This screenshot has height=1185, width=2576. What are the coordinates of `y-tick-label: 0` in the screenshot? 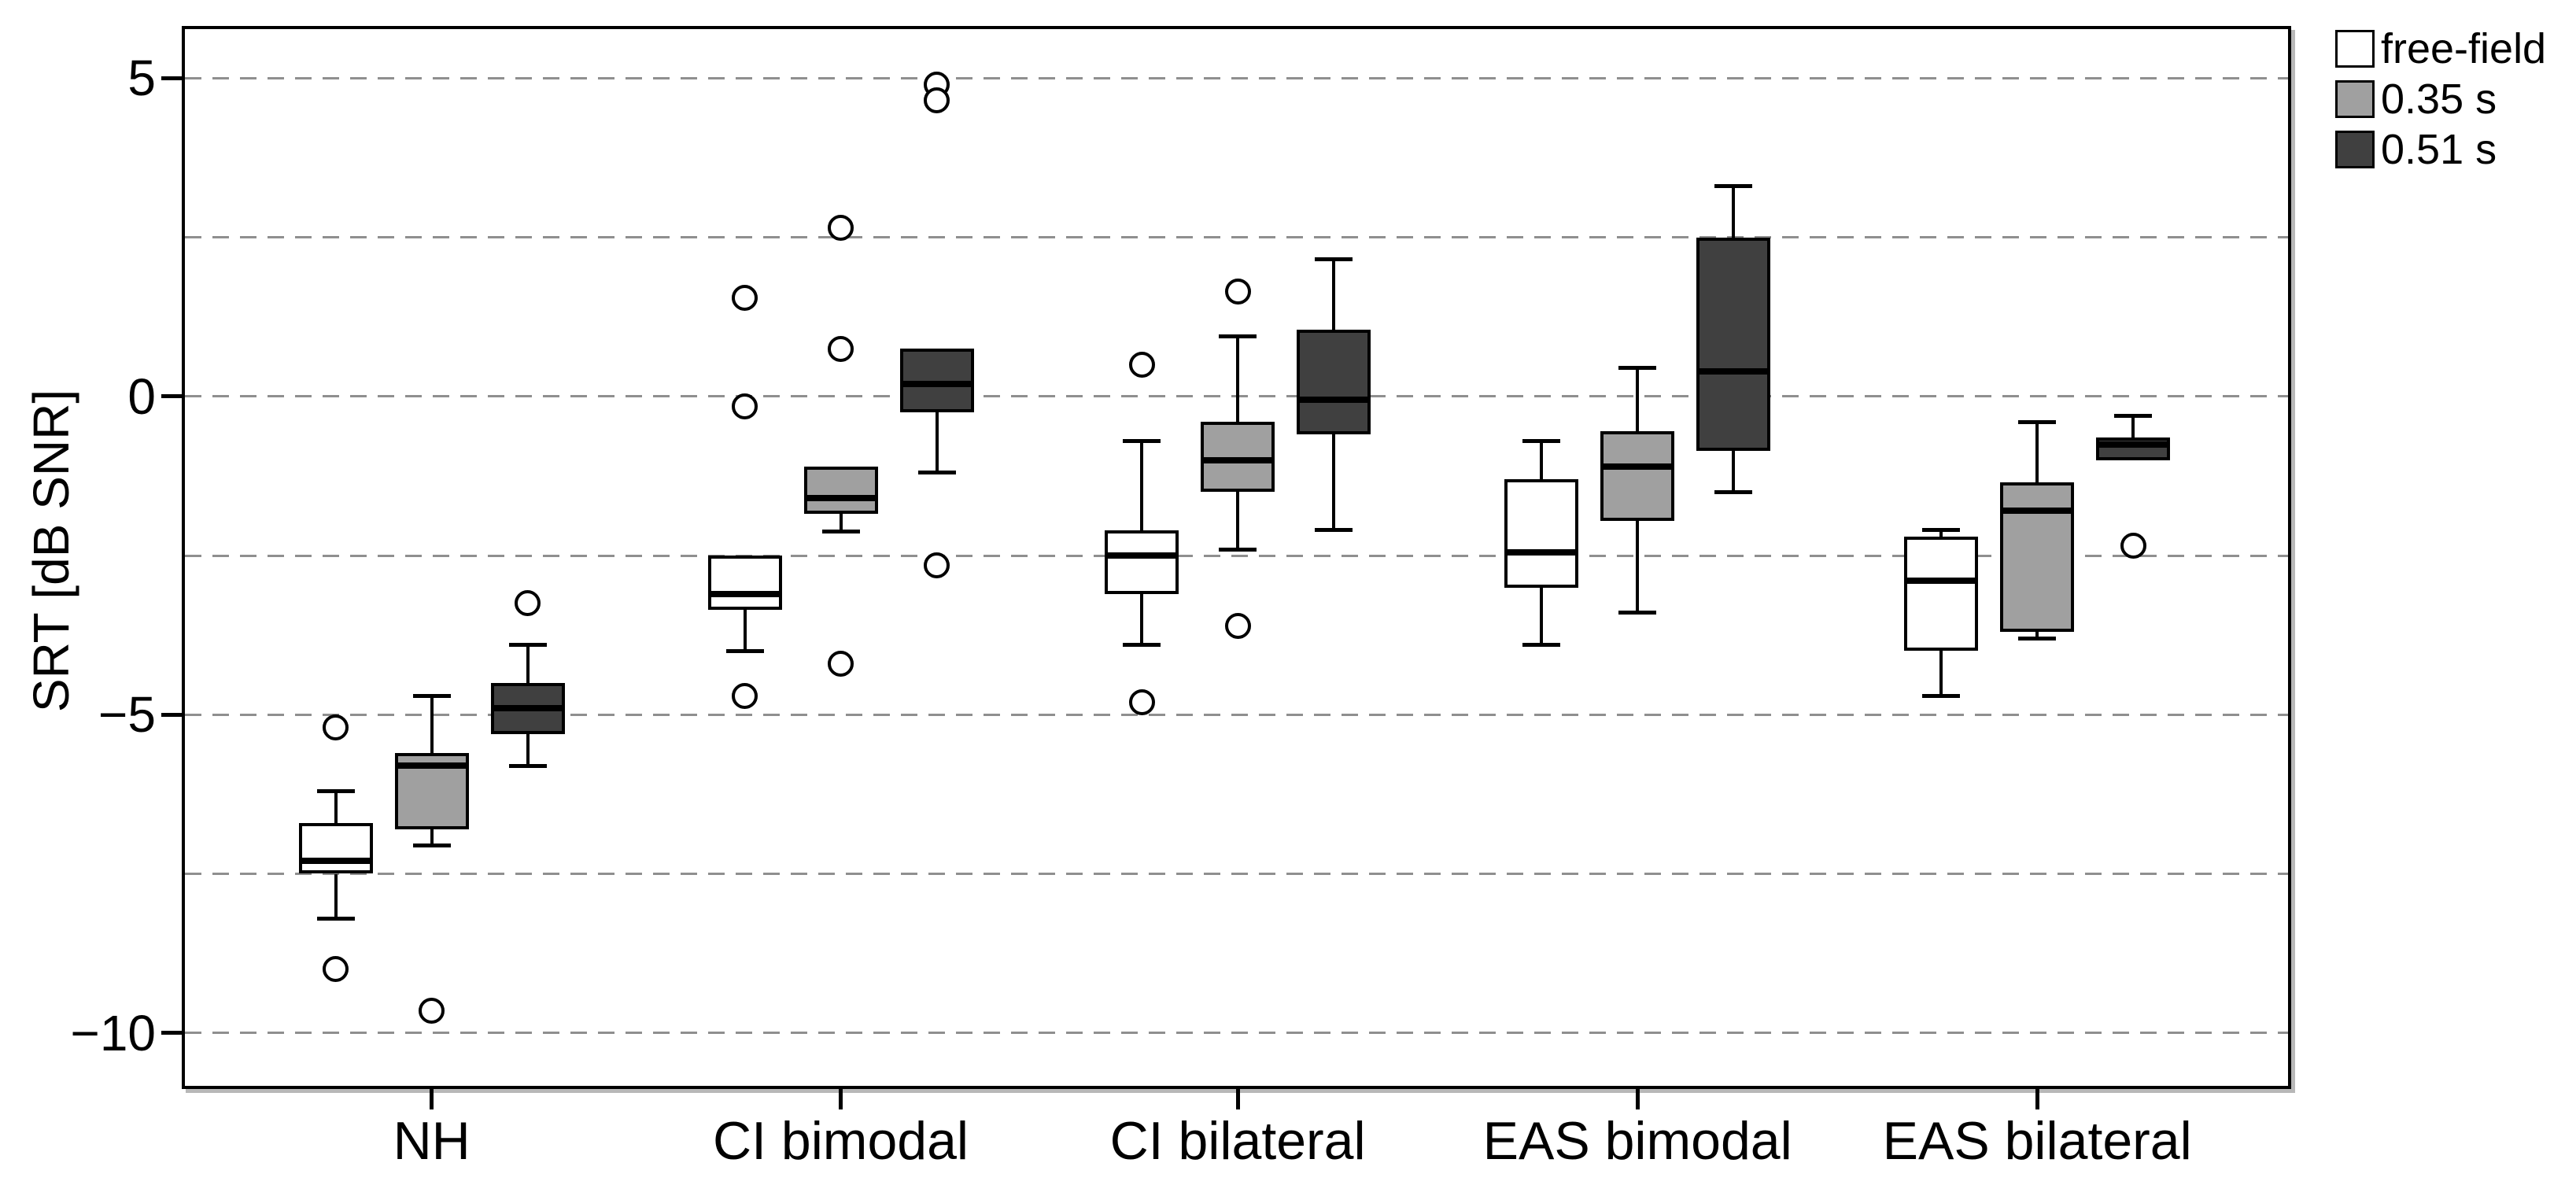 It's located at (141, 396).